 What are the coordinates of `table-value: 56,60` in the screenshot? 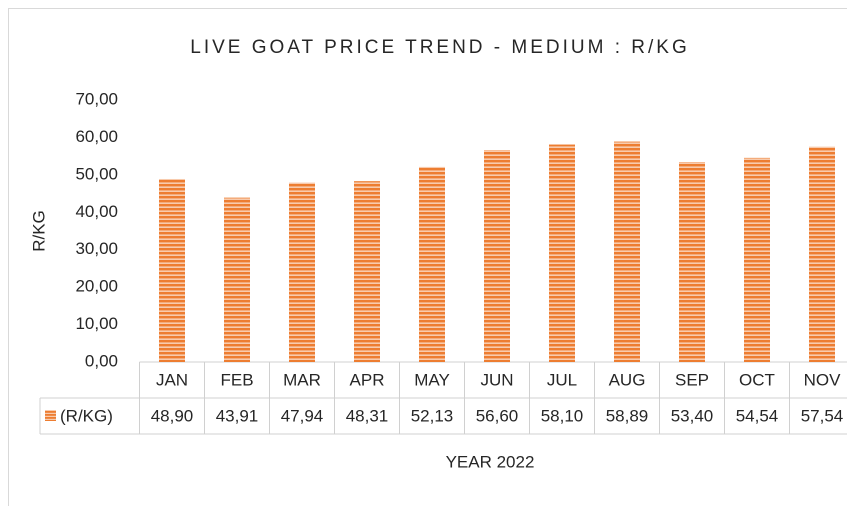 It's located at (497, 415).